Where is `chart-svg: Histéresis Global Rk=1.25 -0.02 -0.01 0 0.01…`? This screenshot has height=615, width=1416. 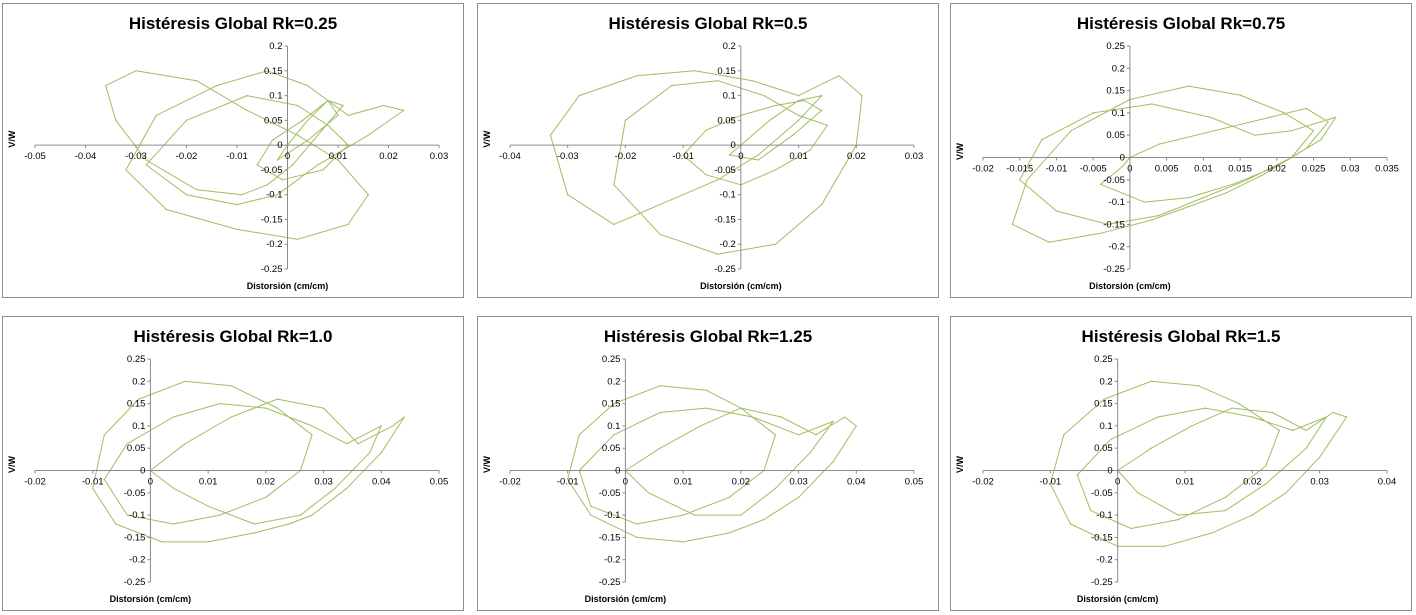 chart-svg: Histéresis Global Rk=1.25 -0.02 -0.01 0 0.01… is located at coordinates (702, 465).